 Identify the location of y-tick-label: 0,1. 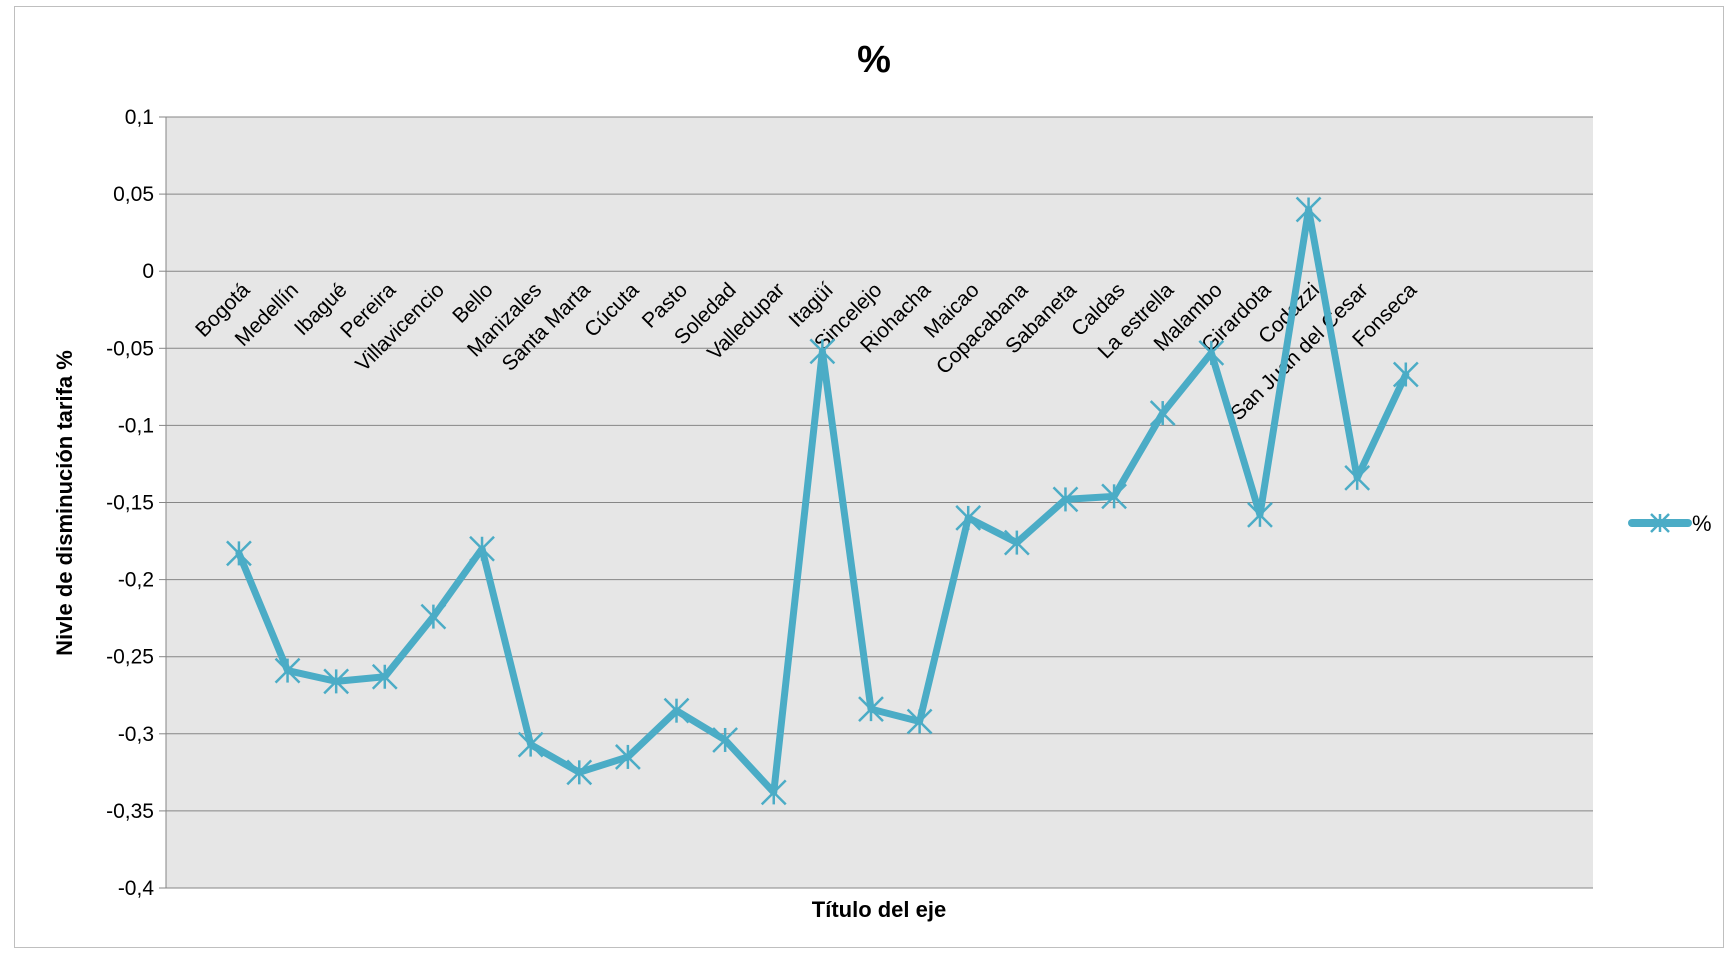
(139, 117).